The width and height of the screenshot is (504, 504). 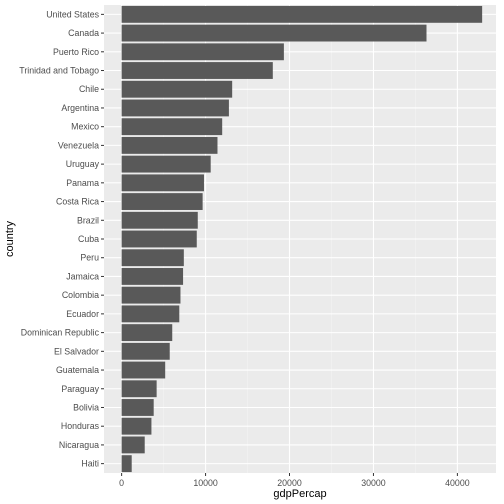 I want to click on y-tick-label: Haiti, so click(x=90, y=464).